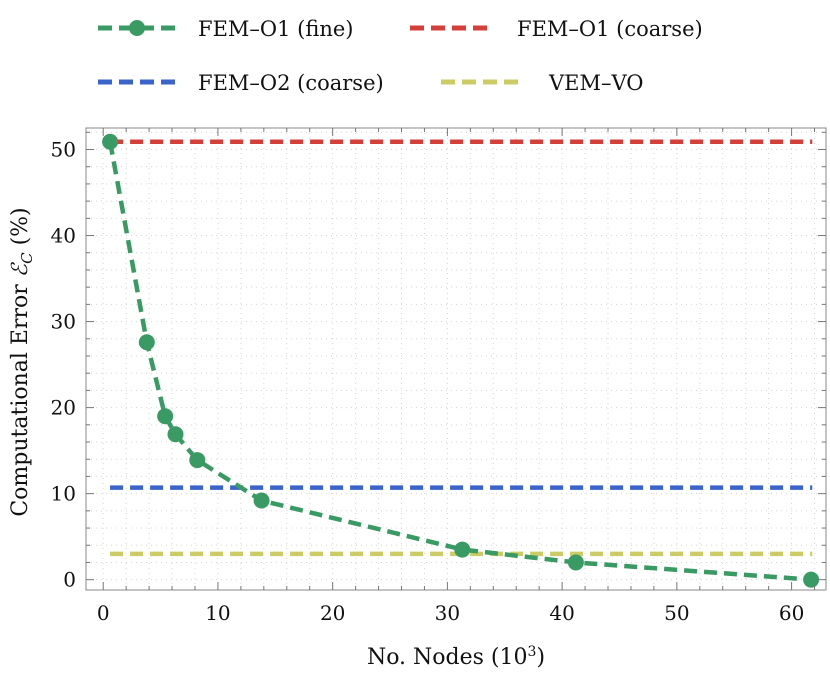  Describe the element at coordinates (456, 657) in the screenshot. I see `x-axis-title: No. Nodes (103)` at that location.